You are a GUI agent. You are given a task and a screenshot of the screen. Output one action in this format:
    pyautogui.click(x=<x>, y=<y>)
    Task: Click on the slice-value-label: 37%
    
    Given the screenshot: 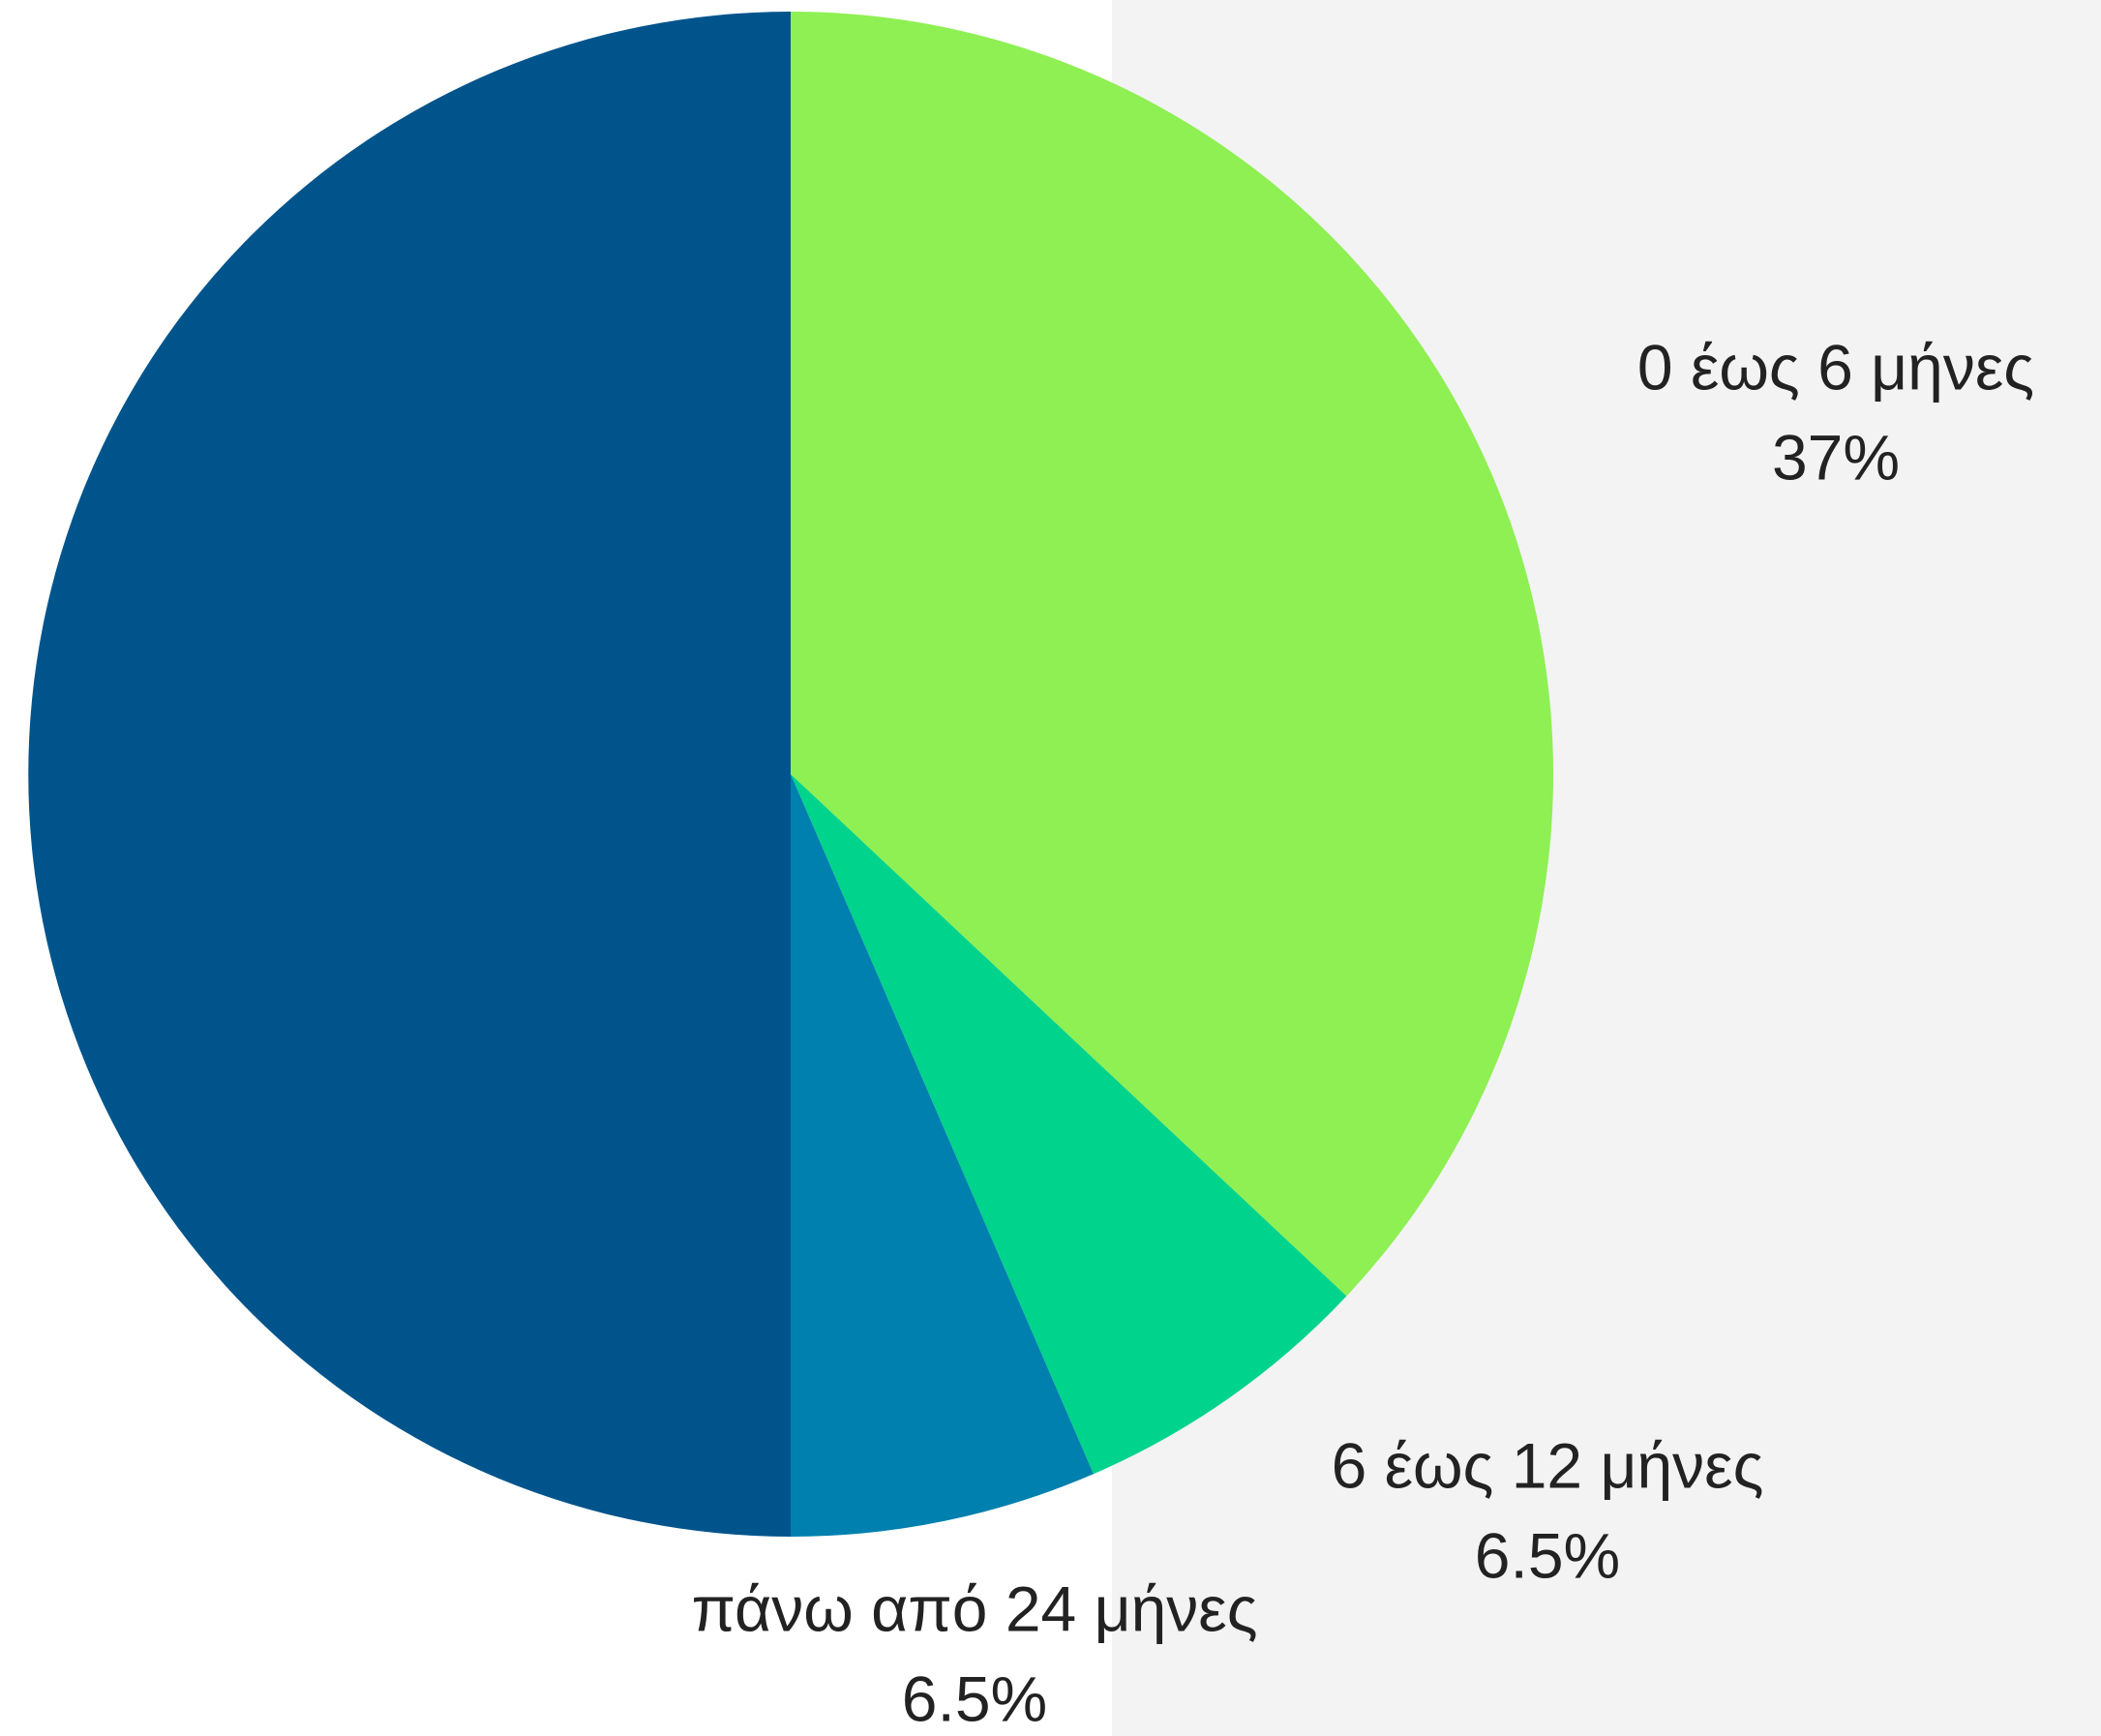 What is the action you would take?
    pyautogui.click(x=1836, y=457)
    